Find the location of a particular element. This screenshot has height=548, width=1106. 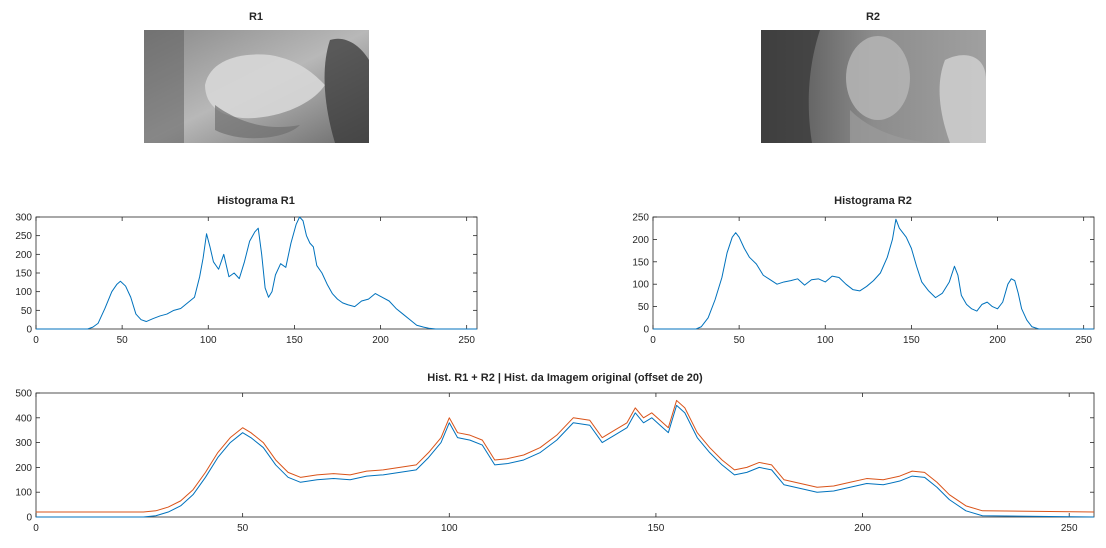

hist-sum-xtick-label: 200 is located at coordinates (862, 528).